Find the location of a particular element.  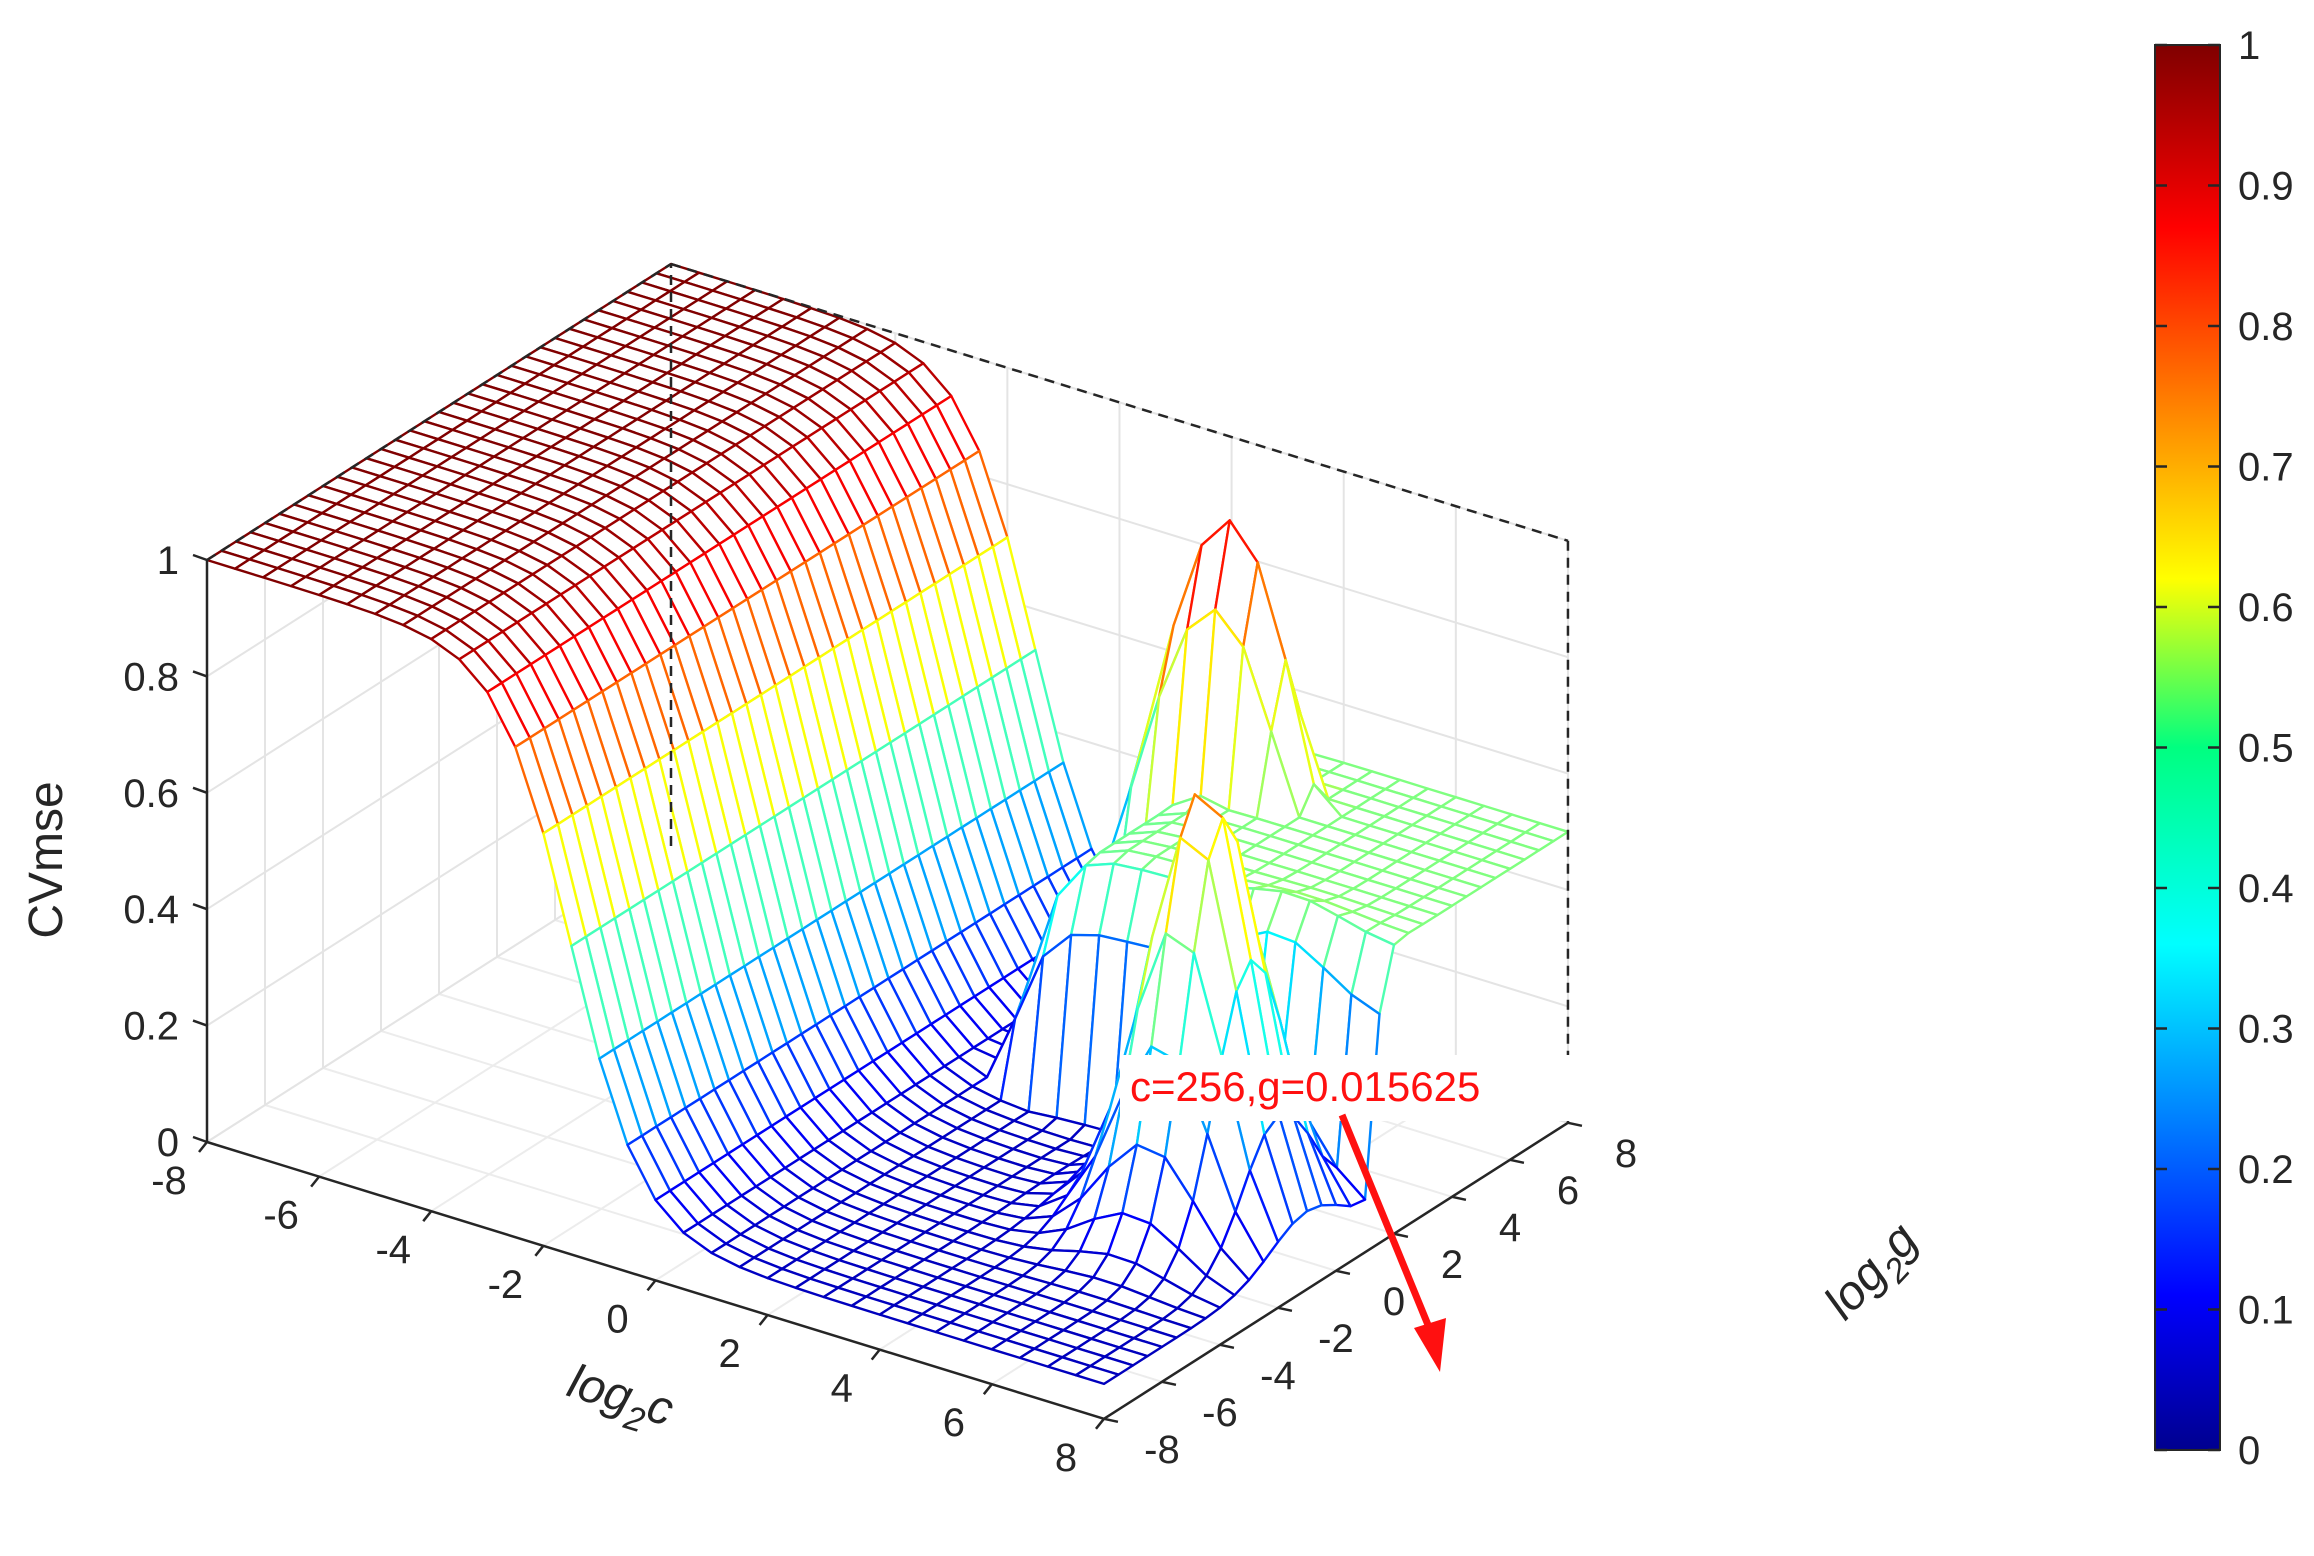

x-tick-label: 2 is located at coordinates (729, 1354).